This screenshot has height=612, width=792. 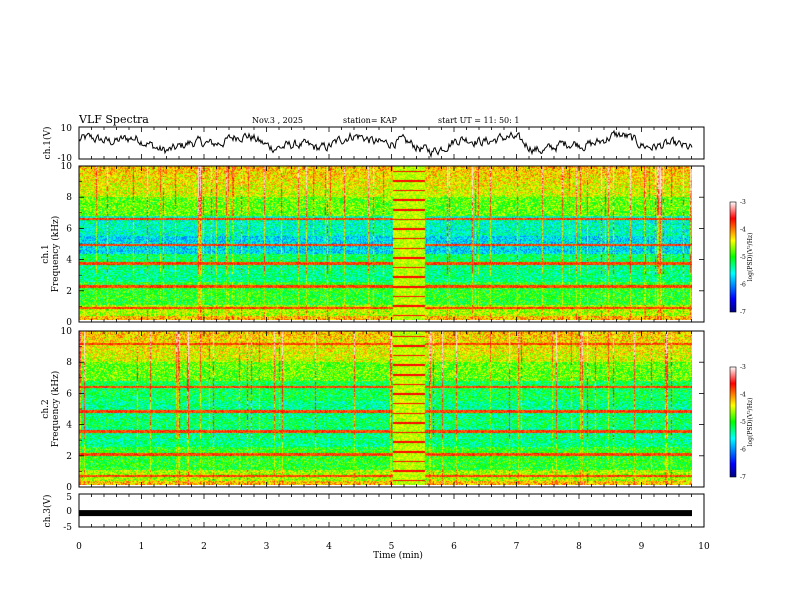 I want to click on ch1-xticks, so click(x=391, y=143).